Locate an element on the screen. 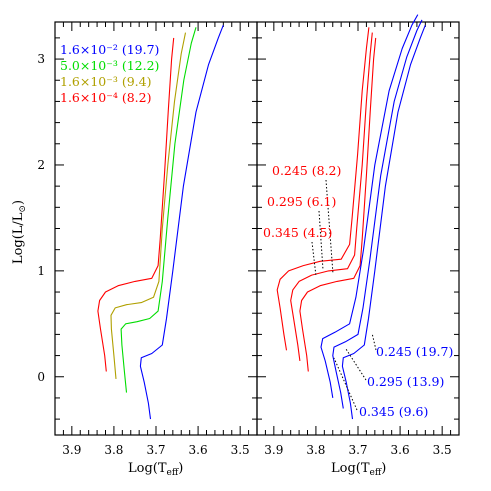 The image size is (491, 491). leader-lines is located at coordinates (344, 295).